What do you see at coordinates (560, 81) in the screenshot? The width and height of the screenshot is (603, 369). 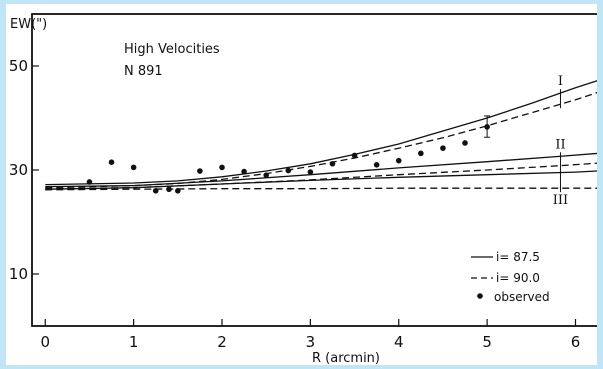 I see `curve-label-i: I` at bounding box center [560, 81].